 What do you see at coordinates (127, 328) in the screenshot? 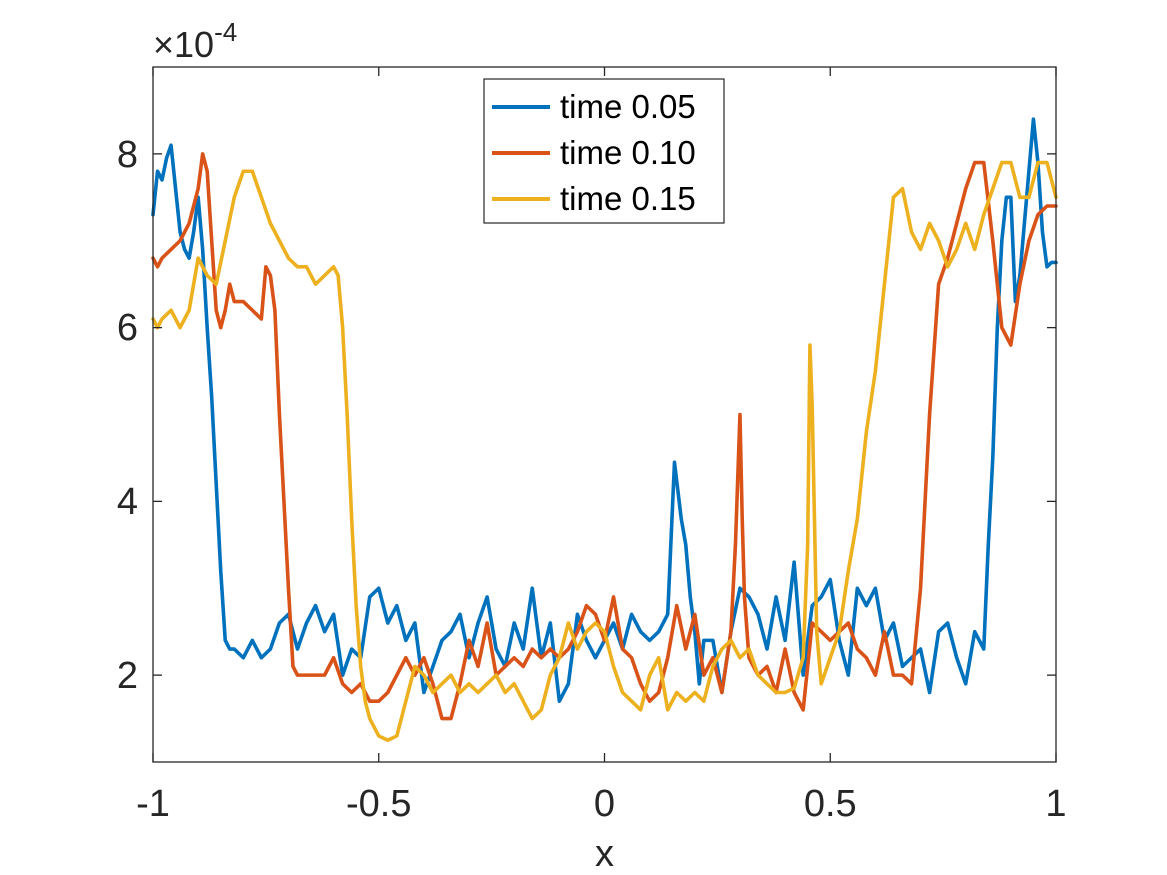
I see `y-tick-label-6: 6` at bounding box center [127, 328].